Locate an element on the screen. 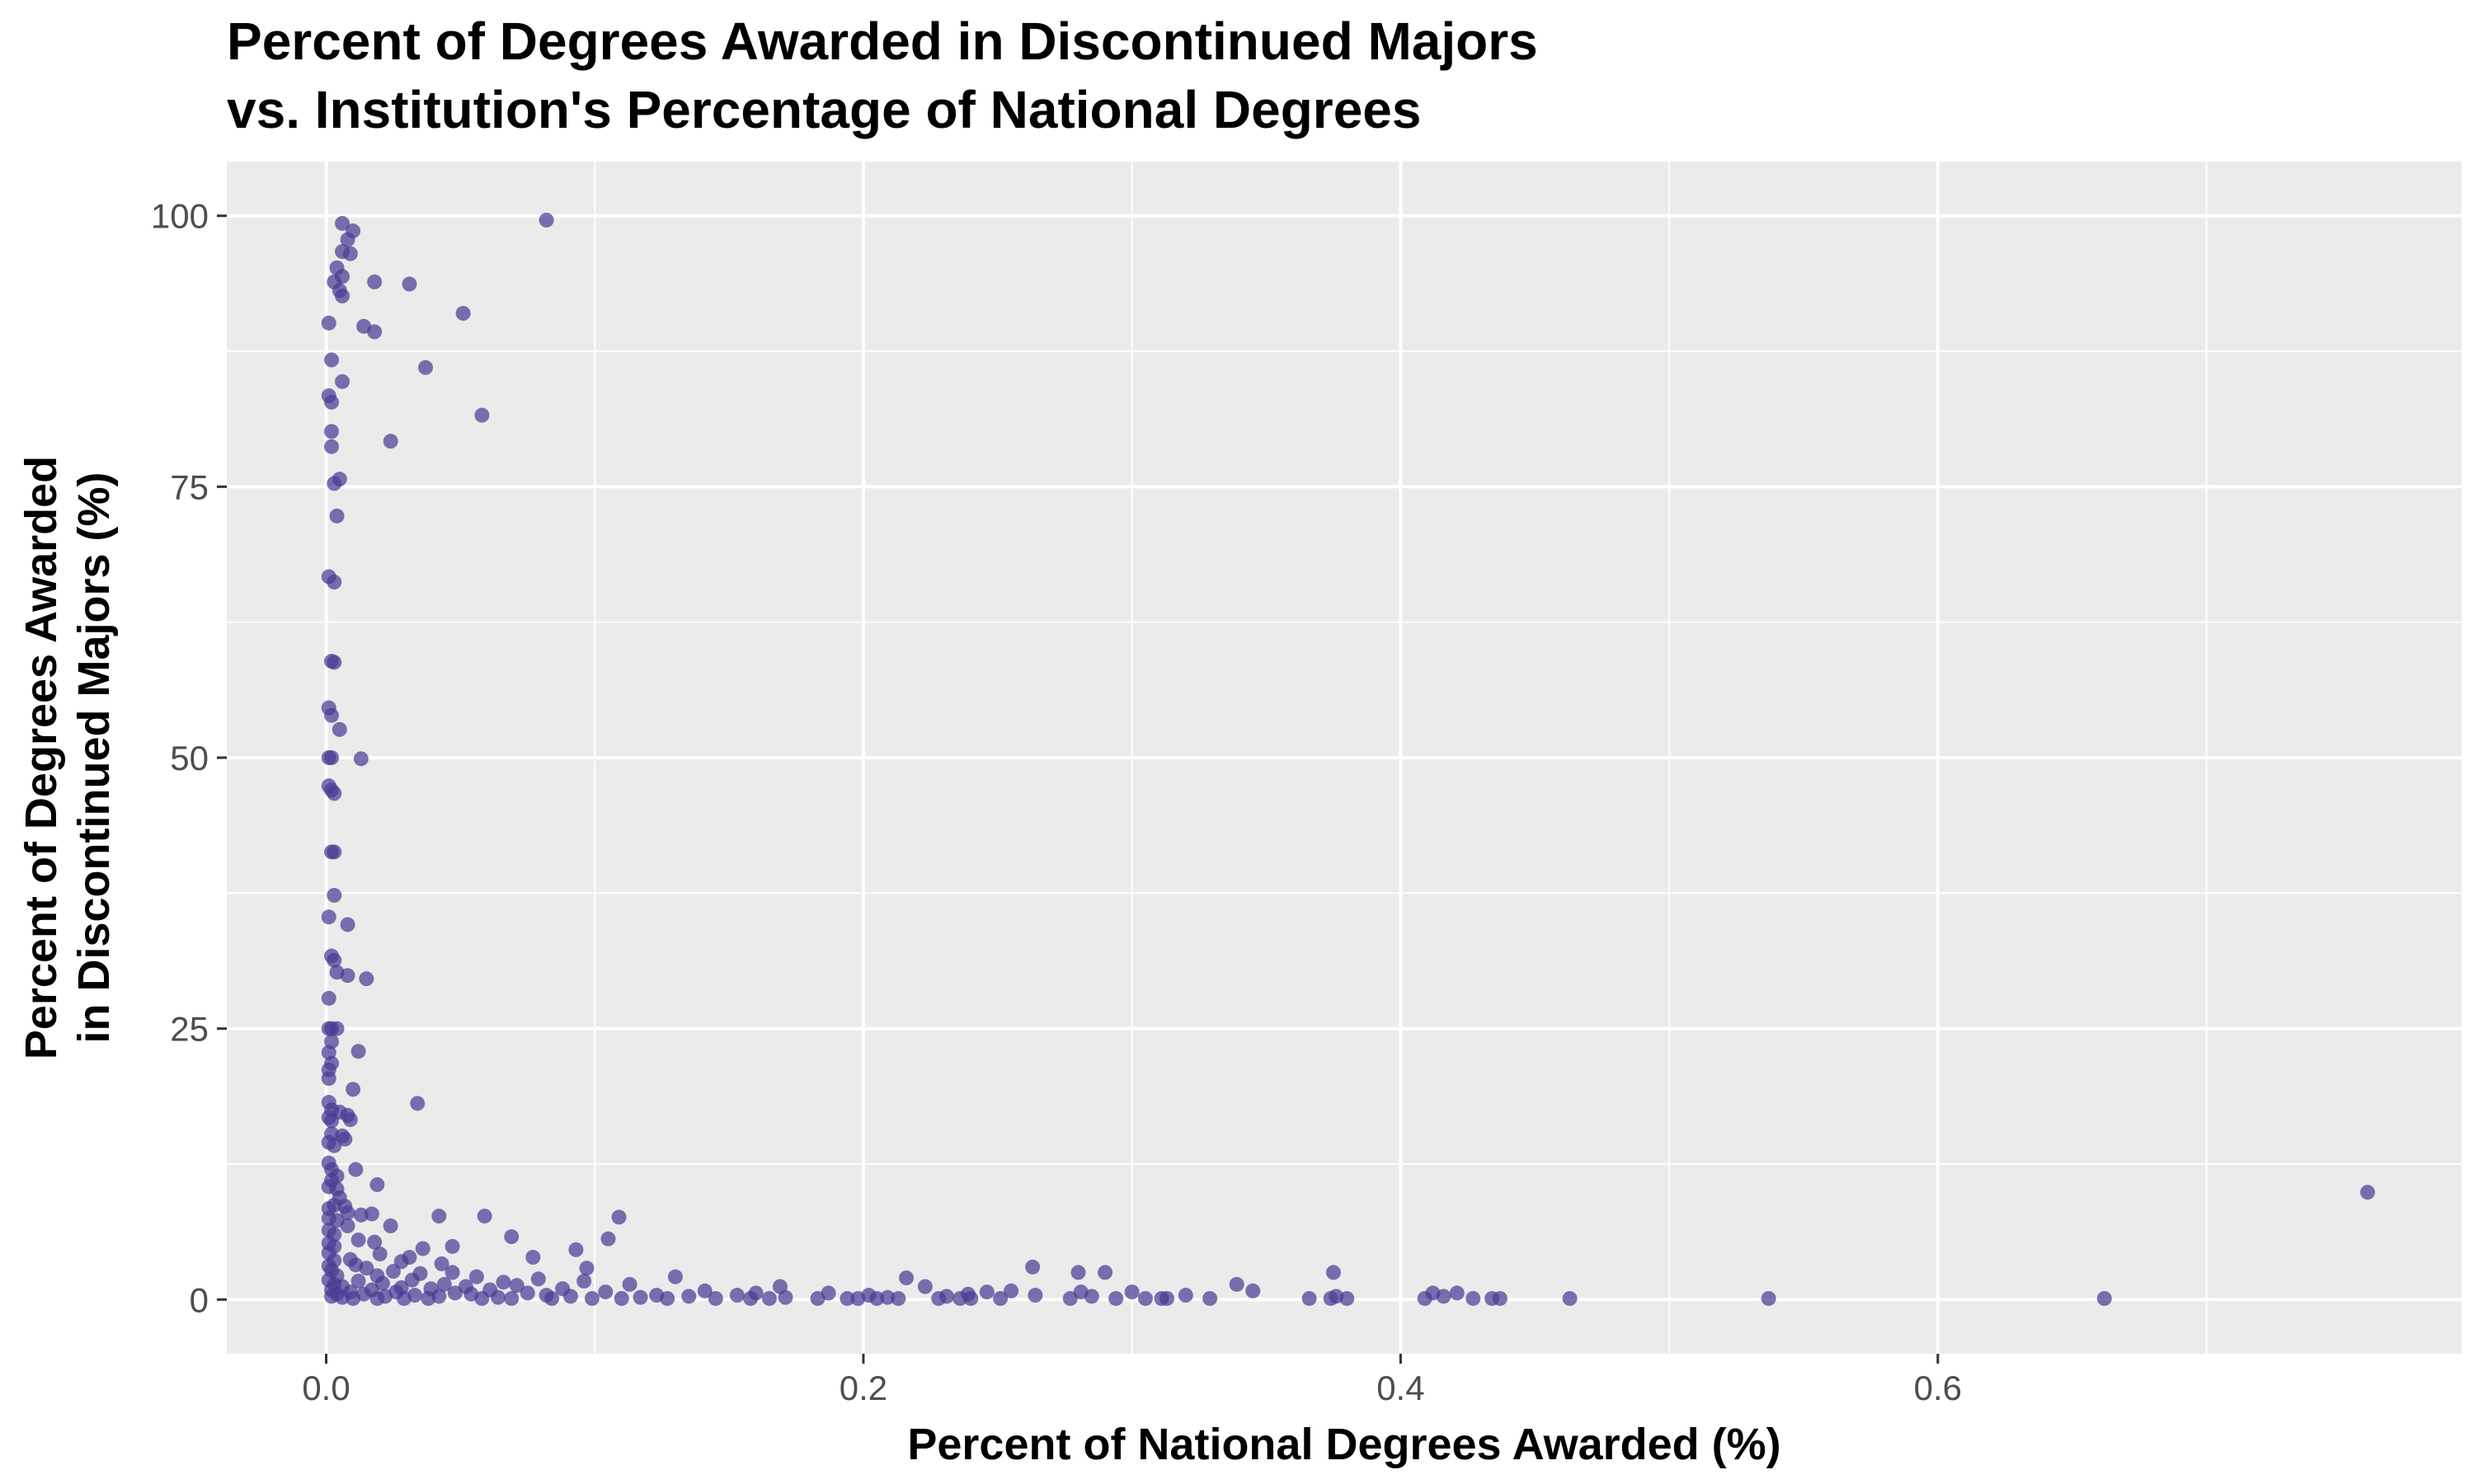 This screenshot has width=2474, height=1484. y-tick-label-3: 75 is located at coordinates (189, 486).